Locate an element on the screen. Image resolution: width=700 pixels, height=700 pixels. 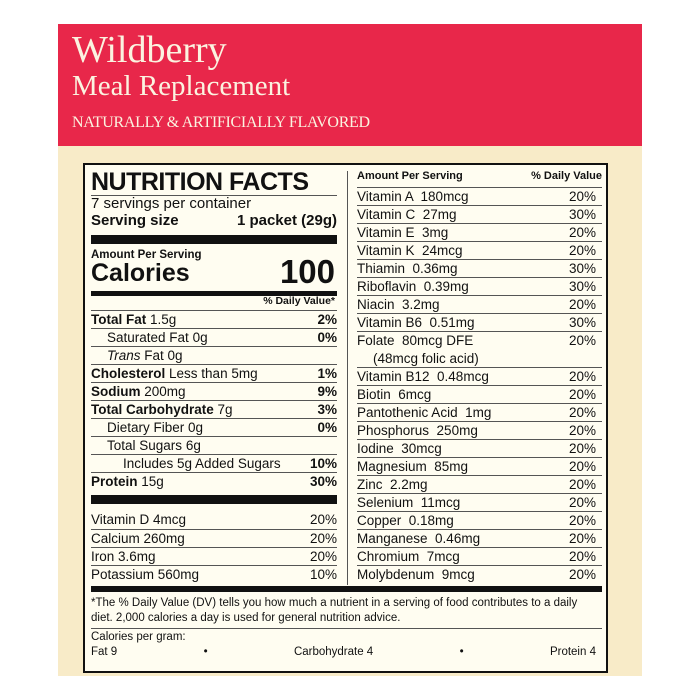
carb-calories: Carbohydrate 4 is located at coordinates (333, 652).